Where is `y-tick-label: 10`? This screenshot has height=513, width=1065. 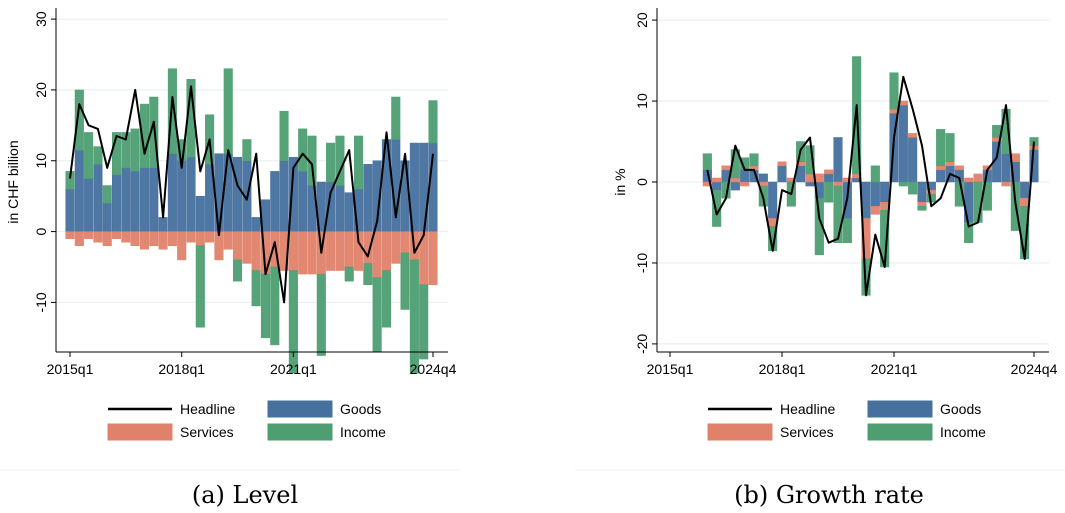
y-tick-label: 10 is located at coordinates (642, 101).